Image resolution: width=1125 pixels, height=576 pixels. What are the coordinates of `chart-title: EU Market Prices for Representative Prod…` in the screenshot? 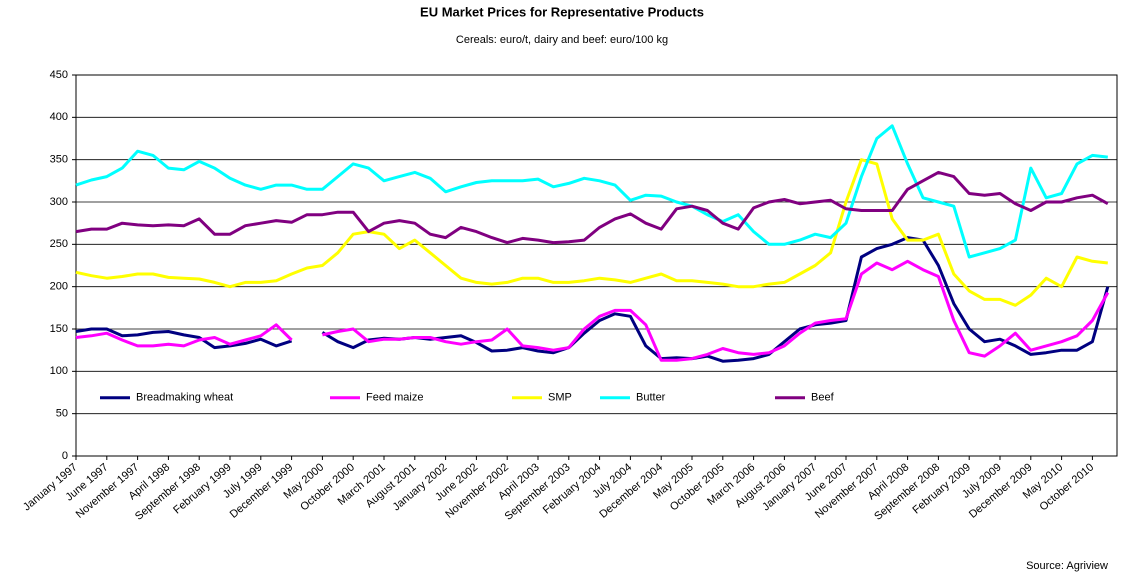 It's located at (562, 11).